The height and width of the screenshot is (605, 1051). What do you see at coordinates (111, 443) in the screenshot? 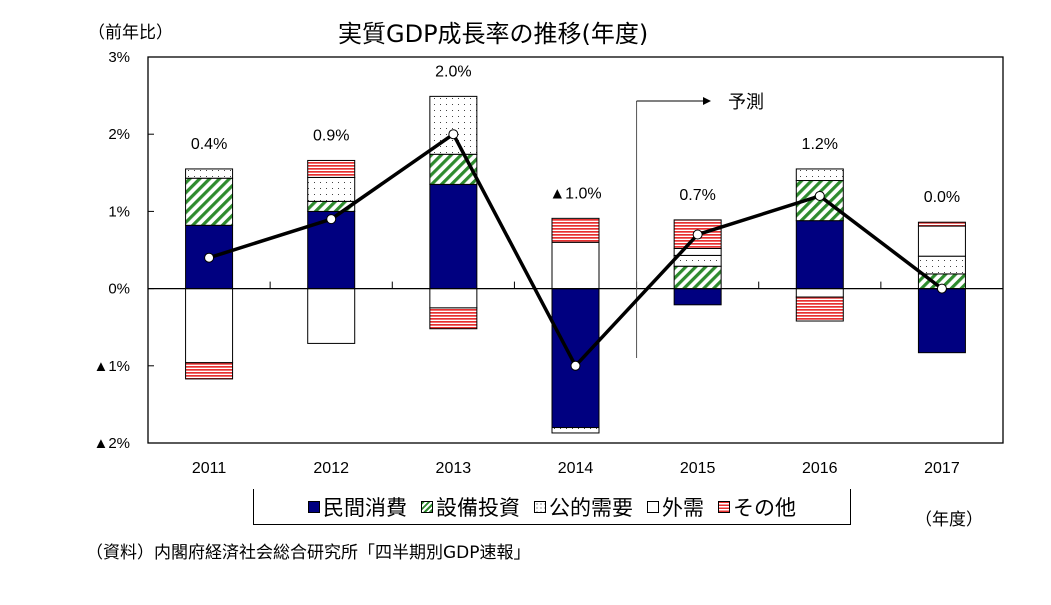
I see `y-tick-label: ▲2%` at bounding box center [111, 443].